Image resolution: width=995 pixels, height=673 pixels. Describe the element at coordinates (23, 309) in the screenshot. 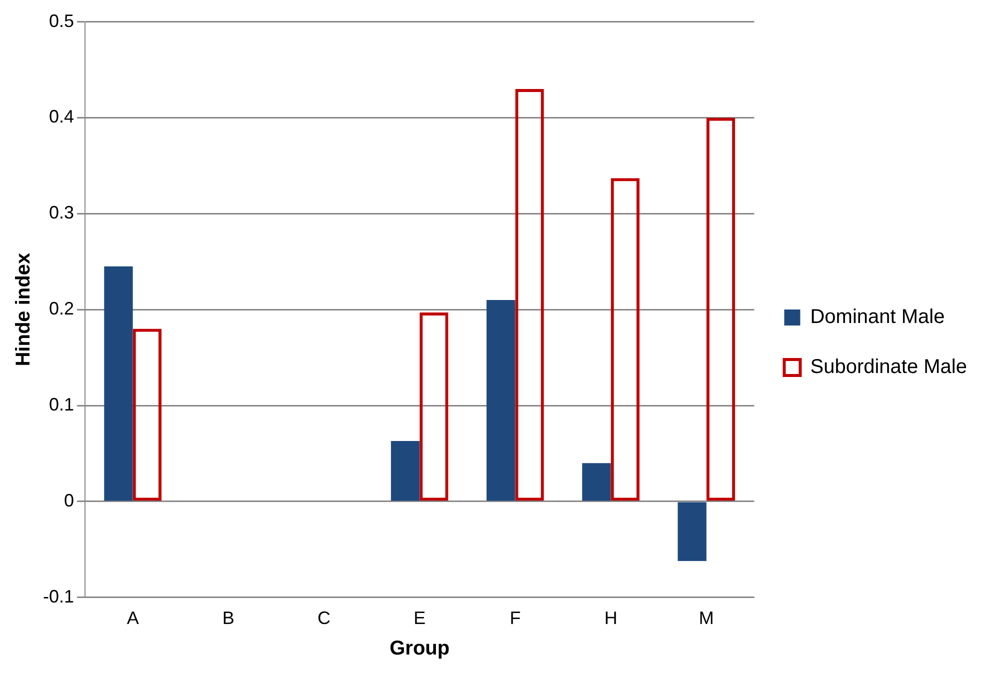

I see `y-axis-title: Hinde index` at that location.